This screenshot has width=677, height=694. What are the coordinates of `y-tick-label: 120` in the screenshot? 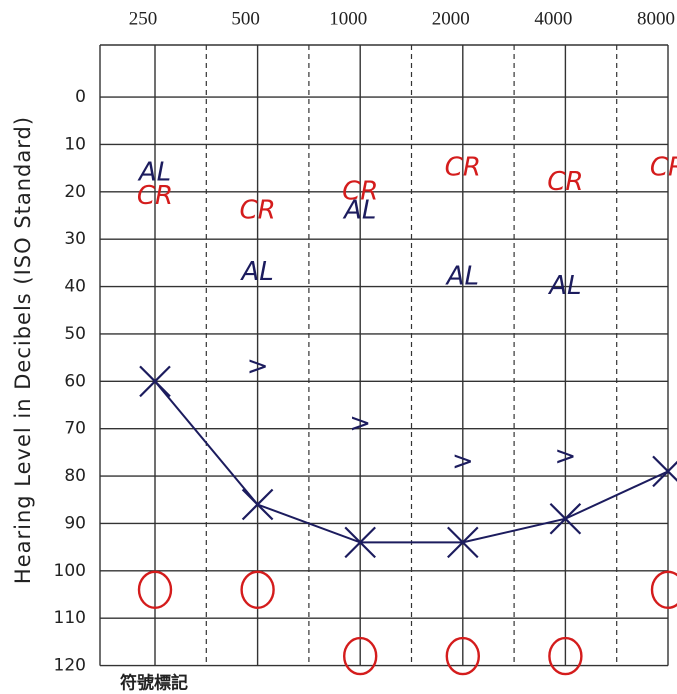 It's located at (70, 666).